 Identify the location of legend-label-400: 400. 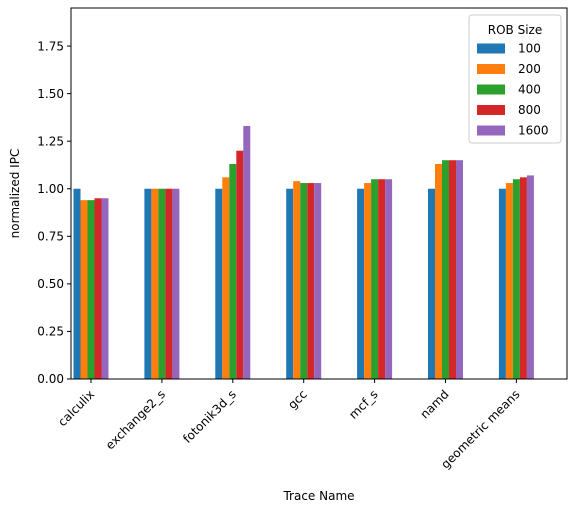
(529, 90).